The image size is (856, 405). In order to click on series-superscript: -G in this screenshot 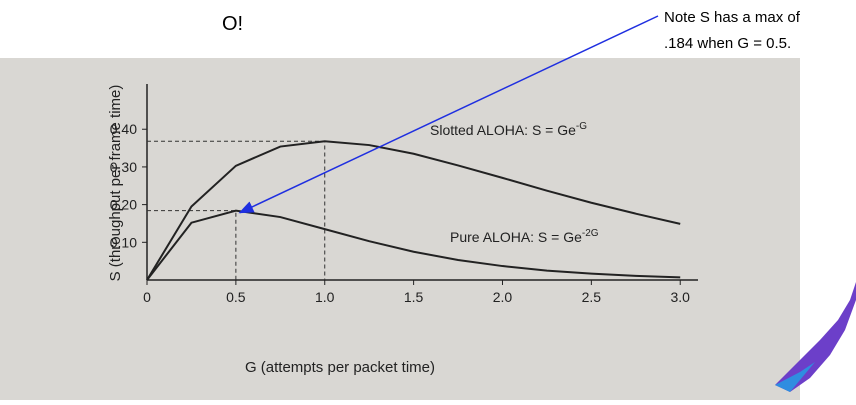, I will do `click(581, 126)`.